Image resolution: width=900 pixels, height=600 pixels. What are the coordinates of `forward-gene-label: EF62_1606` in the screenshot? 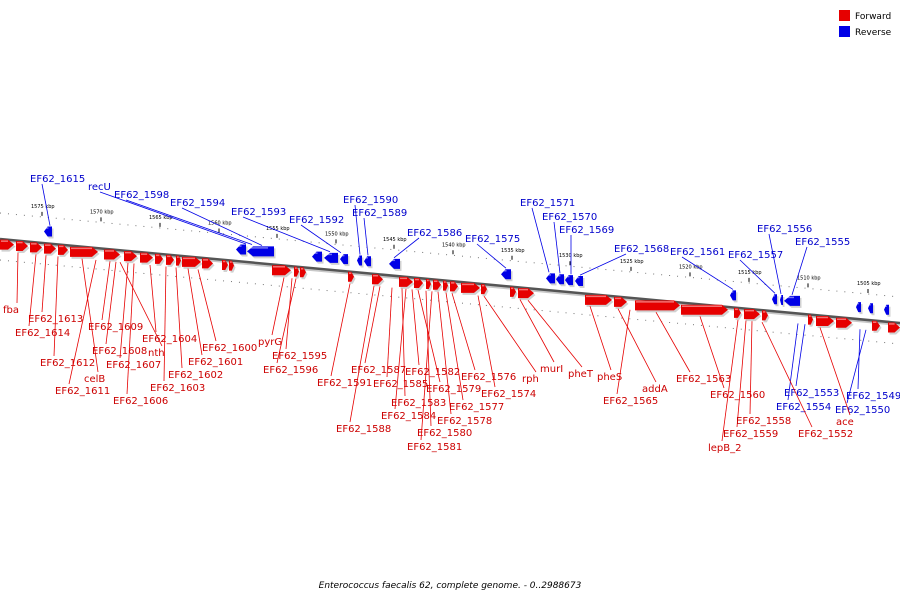 It's located at (140, 401).